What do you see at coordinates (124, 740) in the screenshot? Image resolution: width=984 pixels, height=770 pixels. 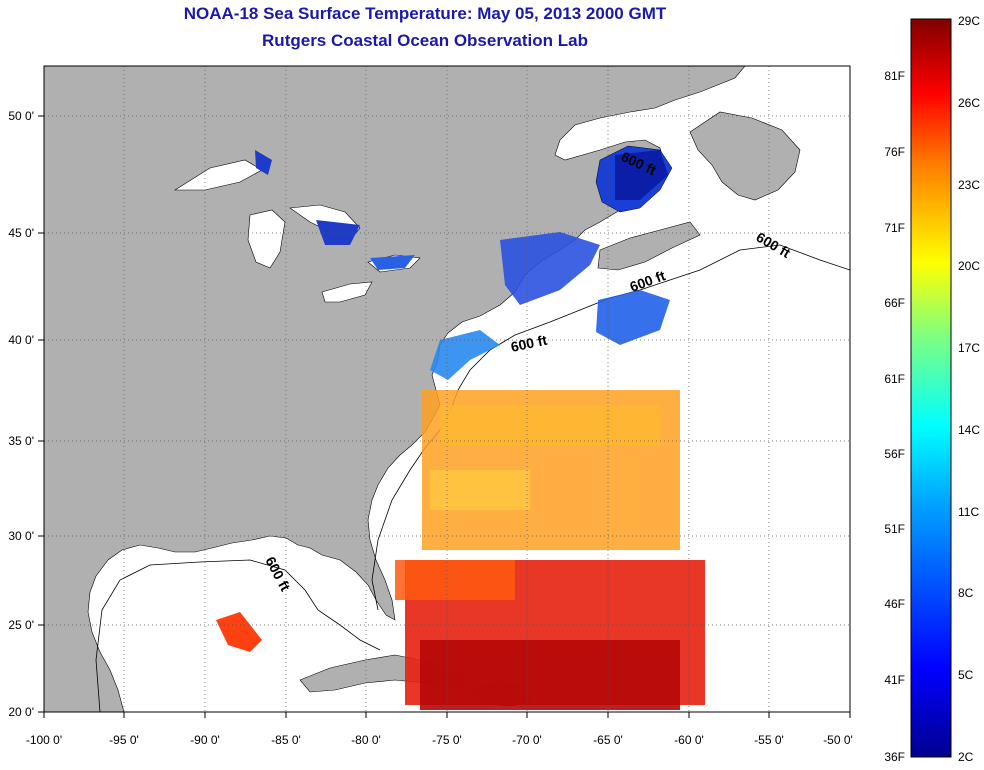 I see `lon-tick-label: -95 0'` at bounding box center [124, 740].